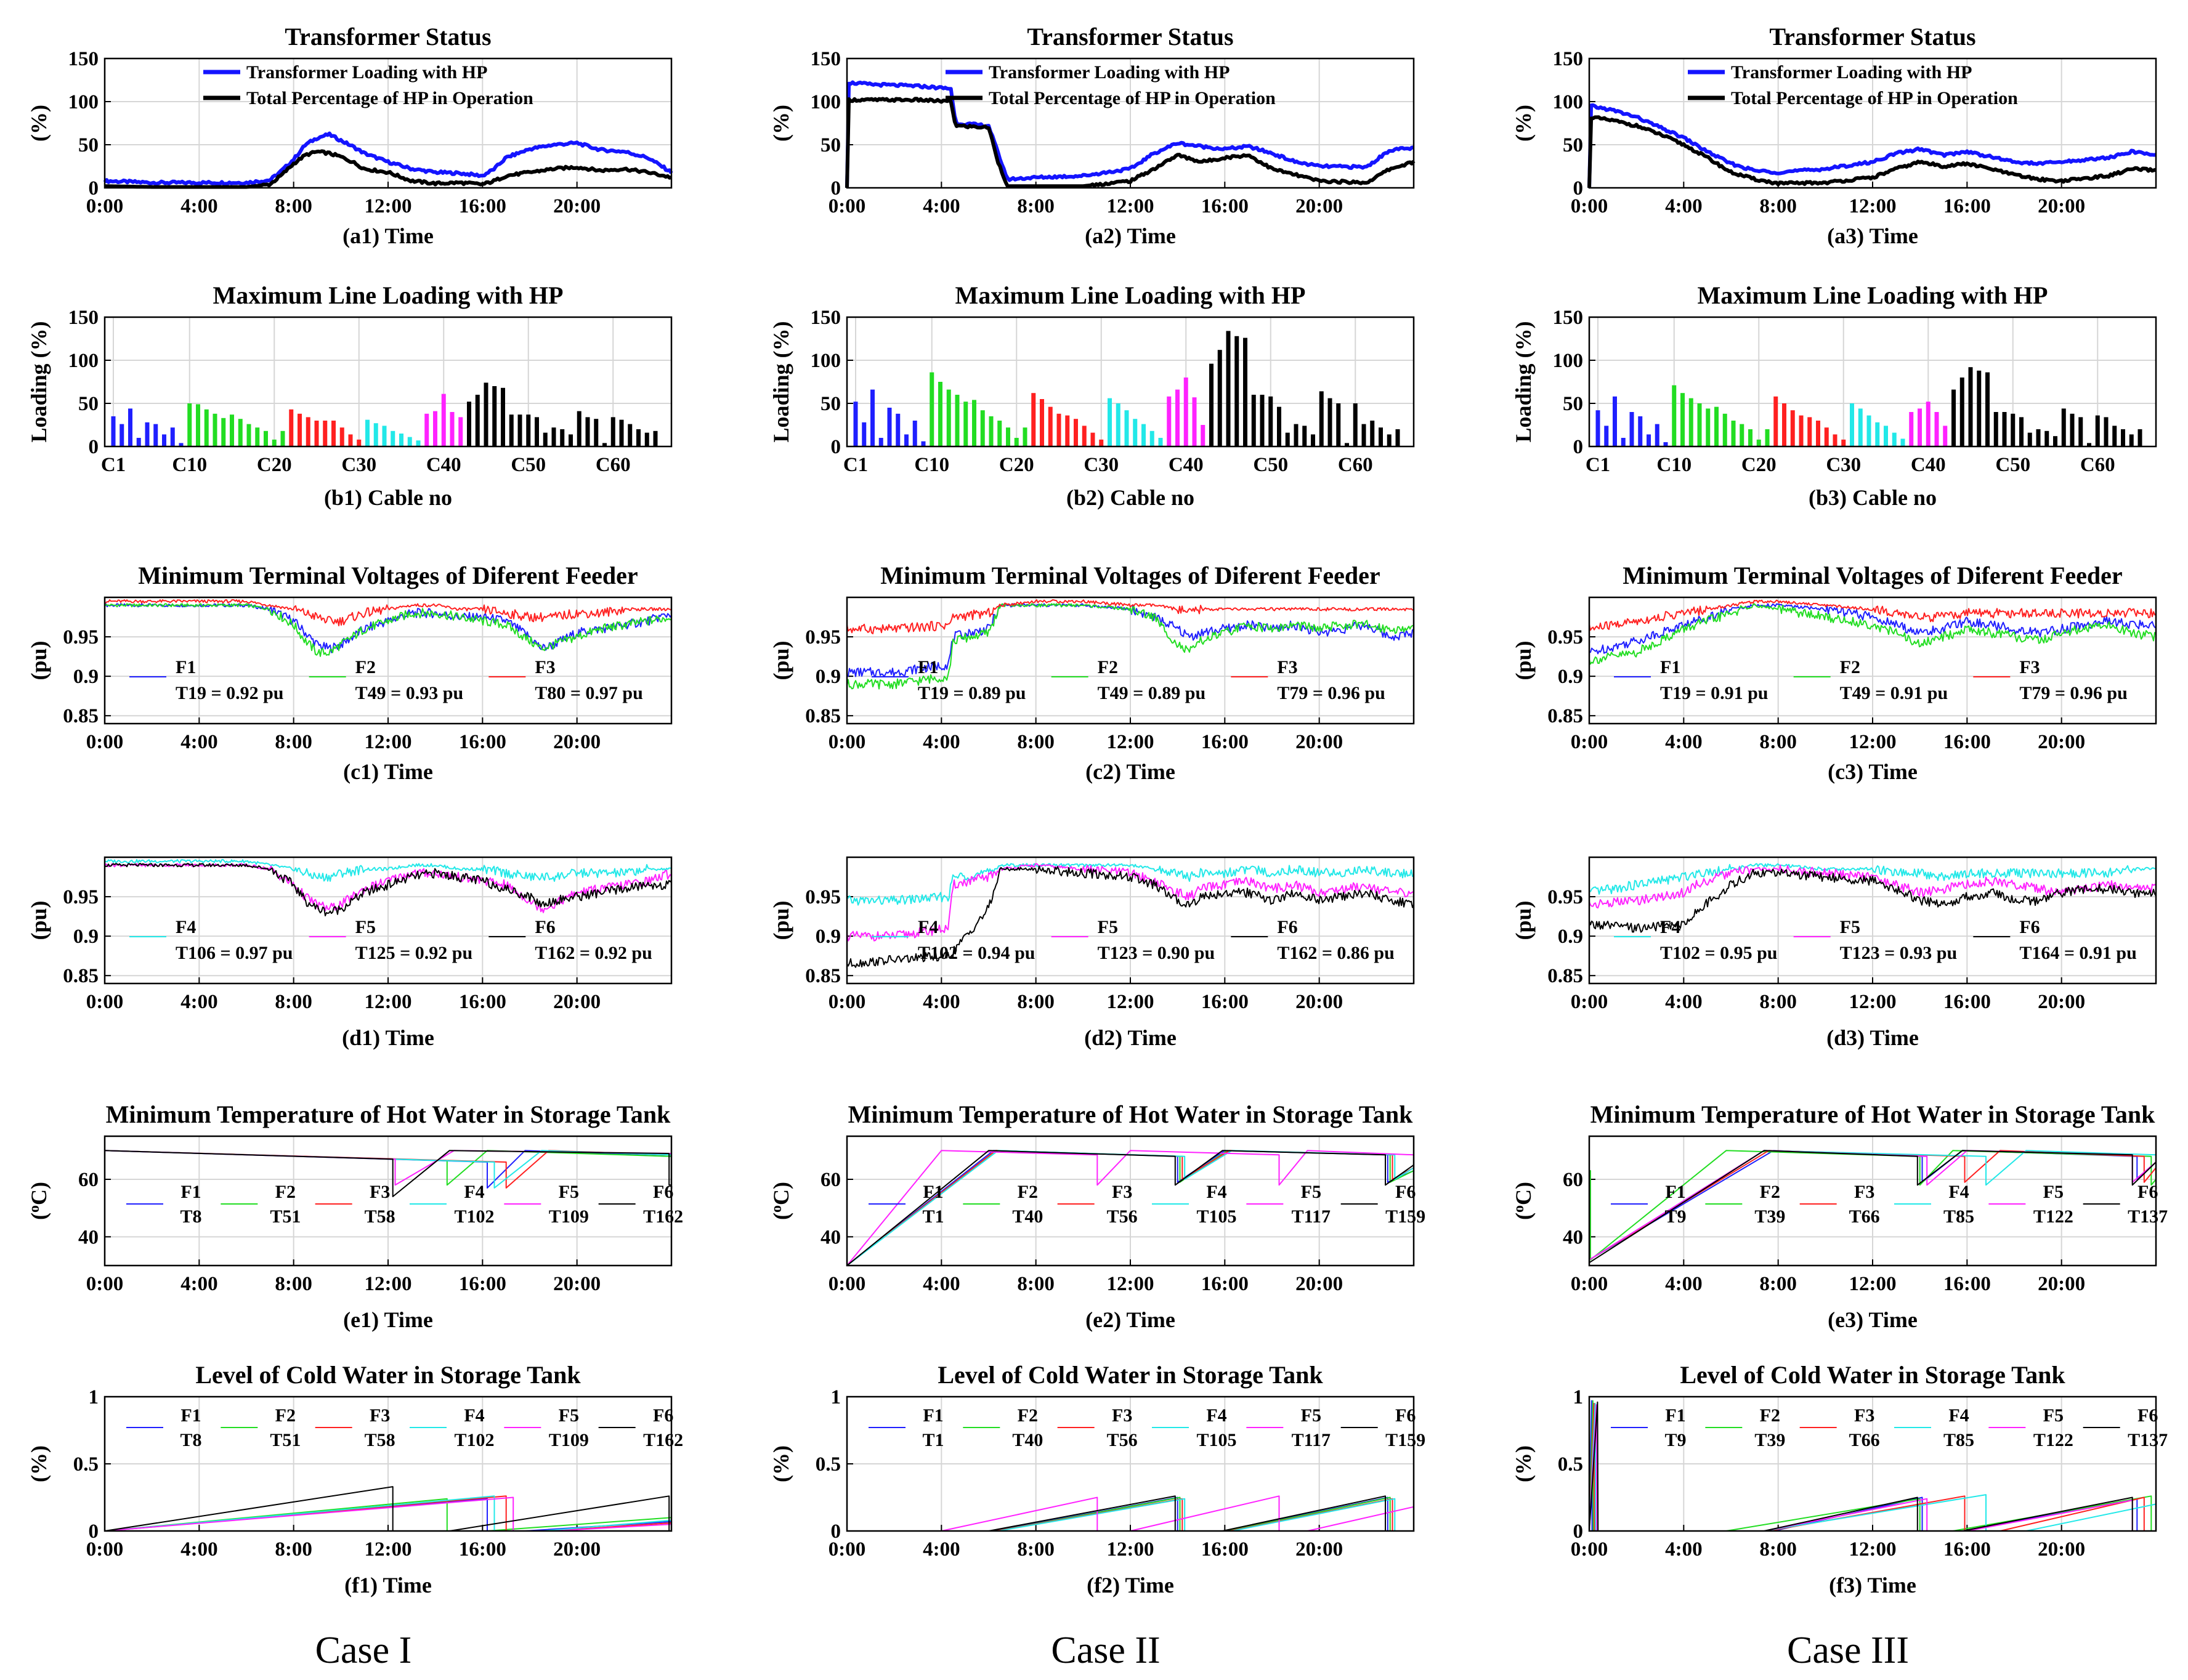 This screenshot has width=2188, height=1680. Describe the element at coordinates (1928, 465) in the screenshot. I see `x-tick-label: C40` at that location.